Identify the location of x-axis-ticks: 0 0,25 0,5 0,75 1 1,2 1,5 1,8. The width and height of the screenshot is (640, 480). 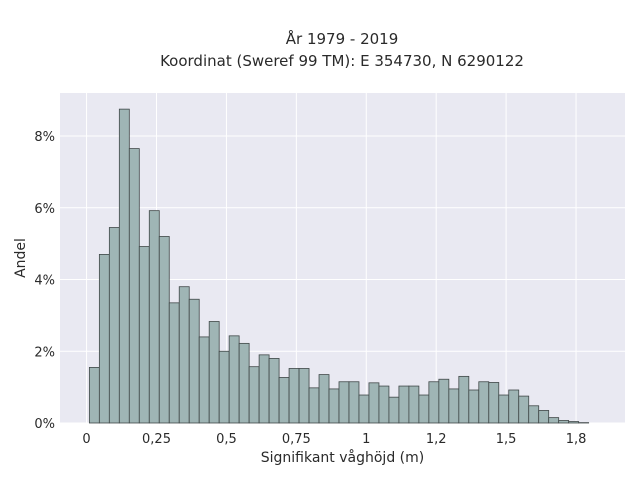
(334, 439).